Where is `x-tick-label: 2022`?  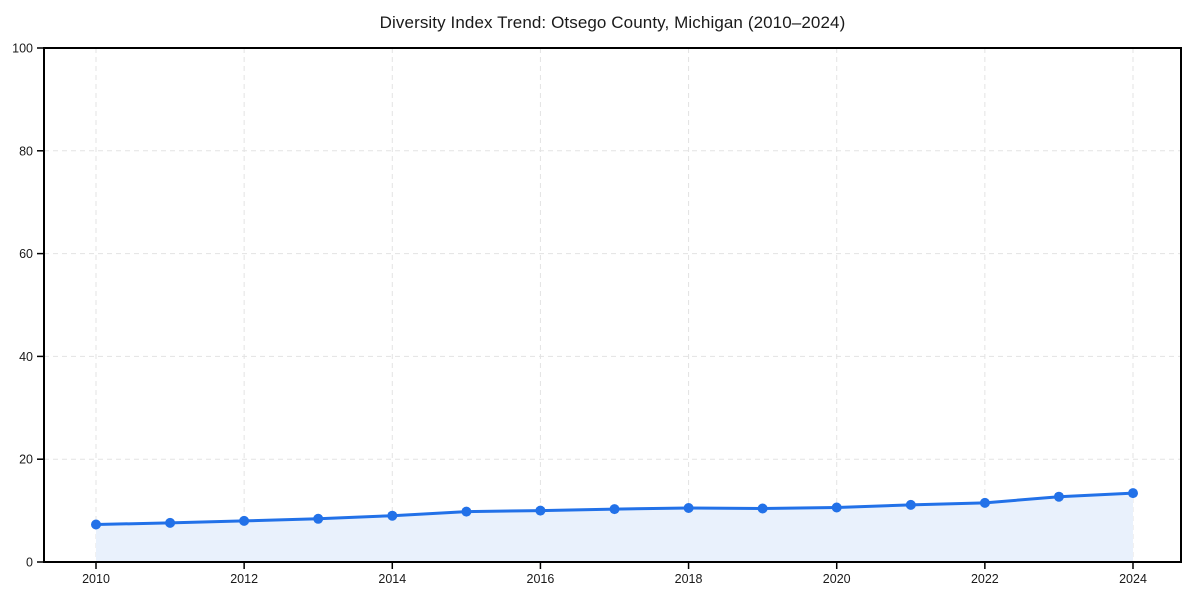 x-tick-label: 2022 is located at coordinates (985, 579).